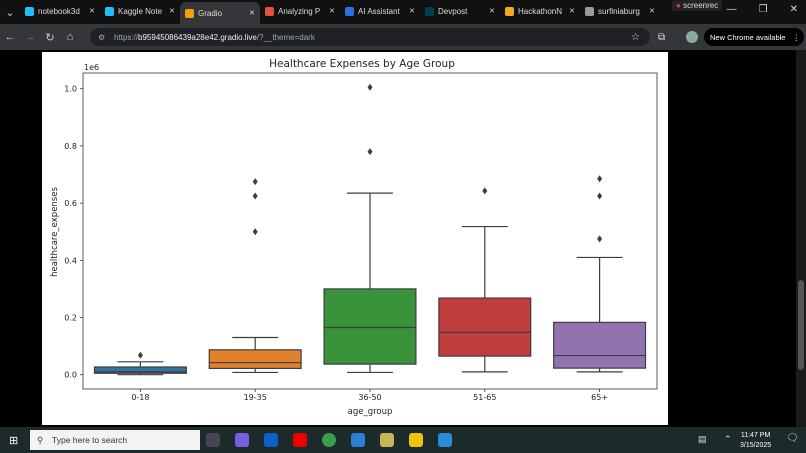 This screenshot has height=453, width=806. What do you see at coordinates (70, 89) in the screenshot?
I see `y-tick-label: 1.0` at bounding box center [70, 89].